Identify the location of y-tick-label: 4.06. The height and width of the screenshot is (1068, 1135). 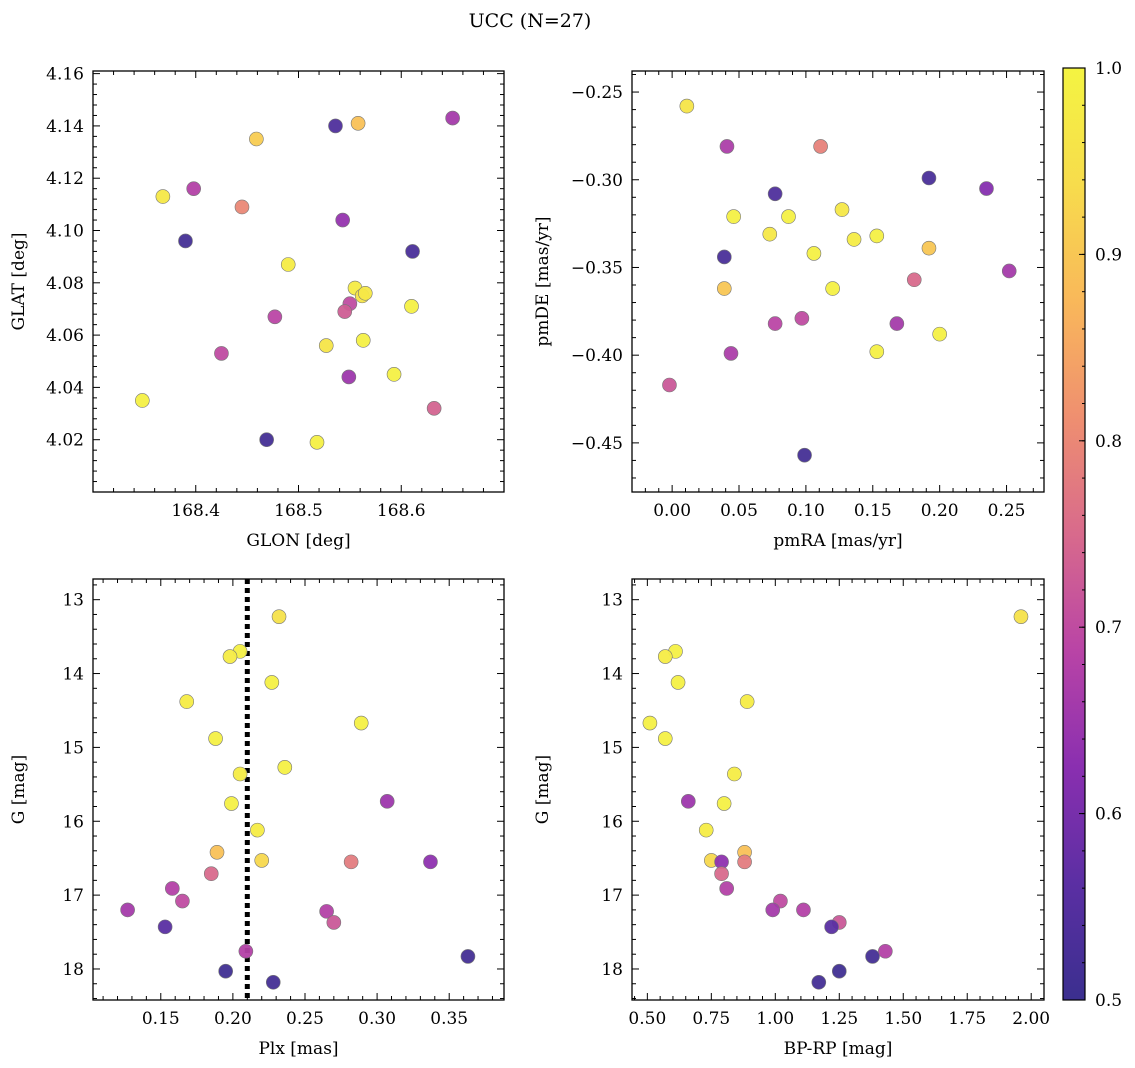
(65, 336).